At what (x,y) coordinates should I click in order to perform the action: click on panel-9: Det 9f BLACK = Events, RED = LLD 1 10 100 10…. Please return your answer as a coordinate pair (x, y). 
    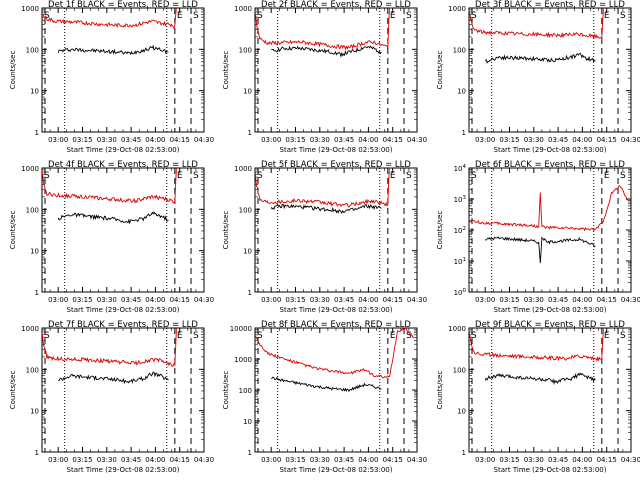
    Looking at the image, I should click on (538, 397).